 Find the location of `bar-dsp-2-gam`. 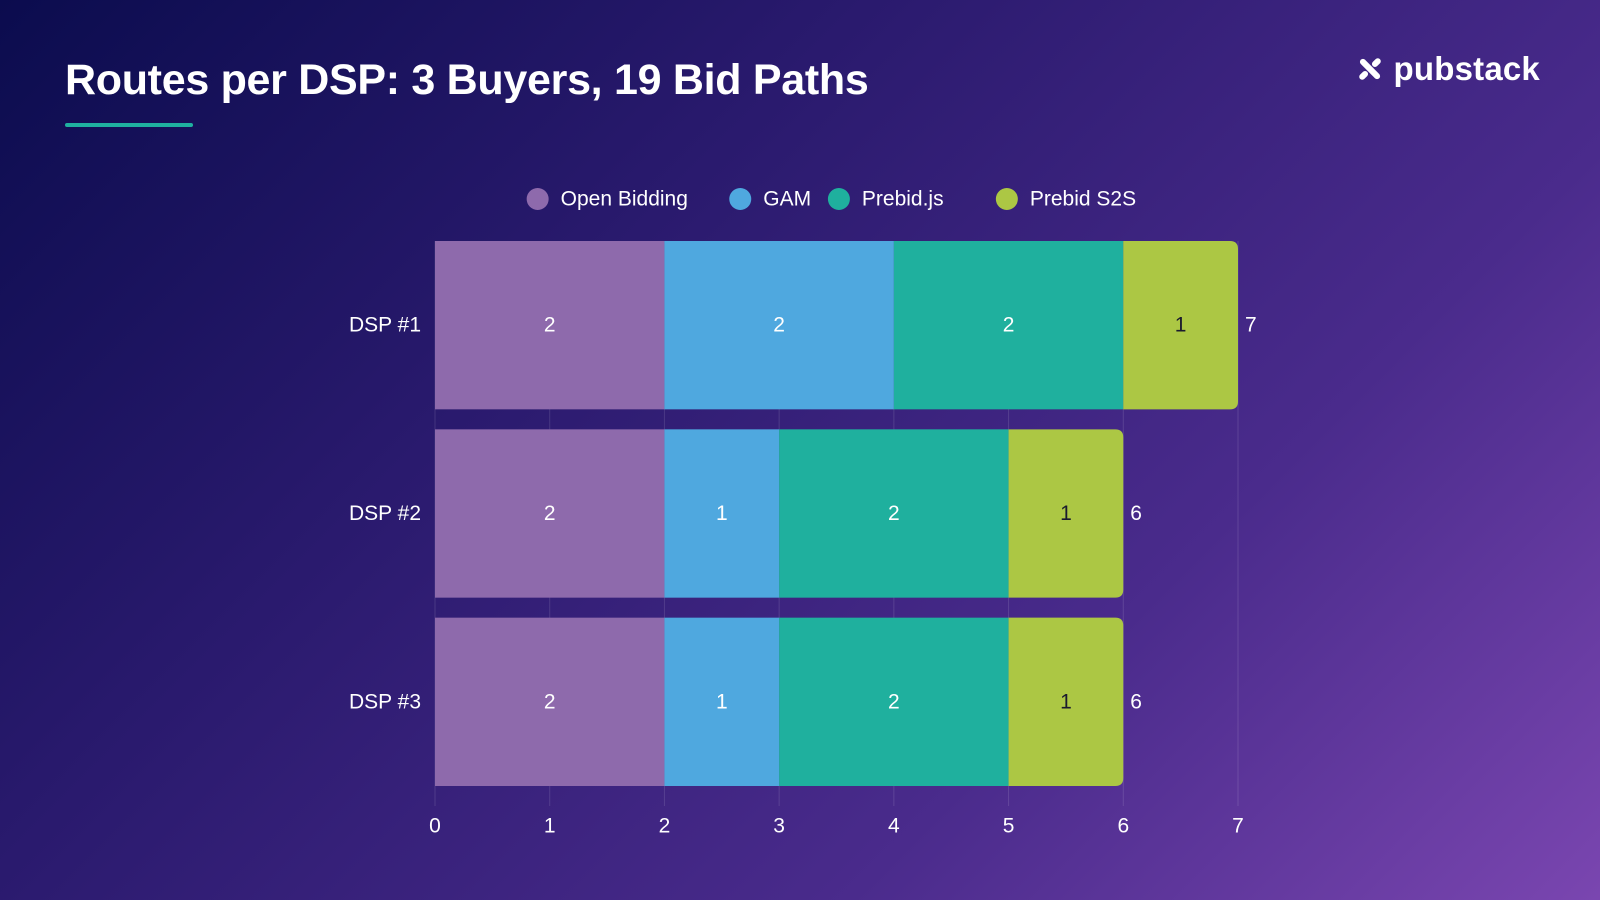

bar-dsp-2-gam is located at coordinates (722, 513).